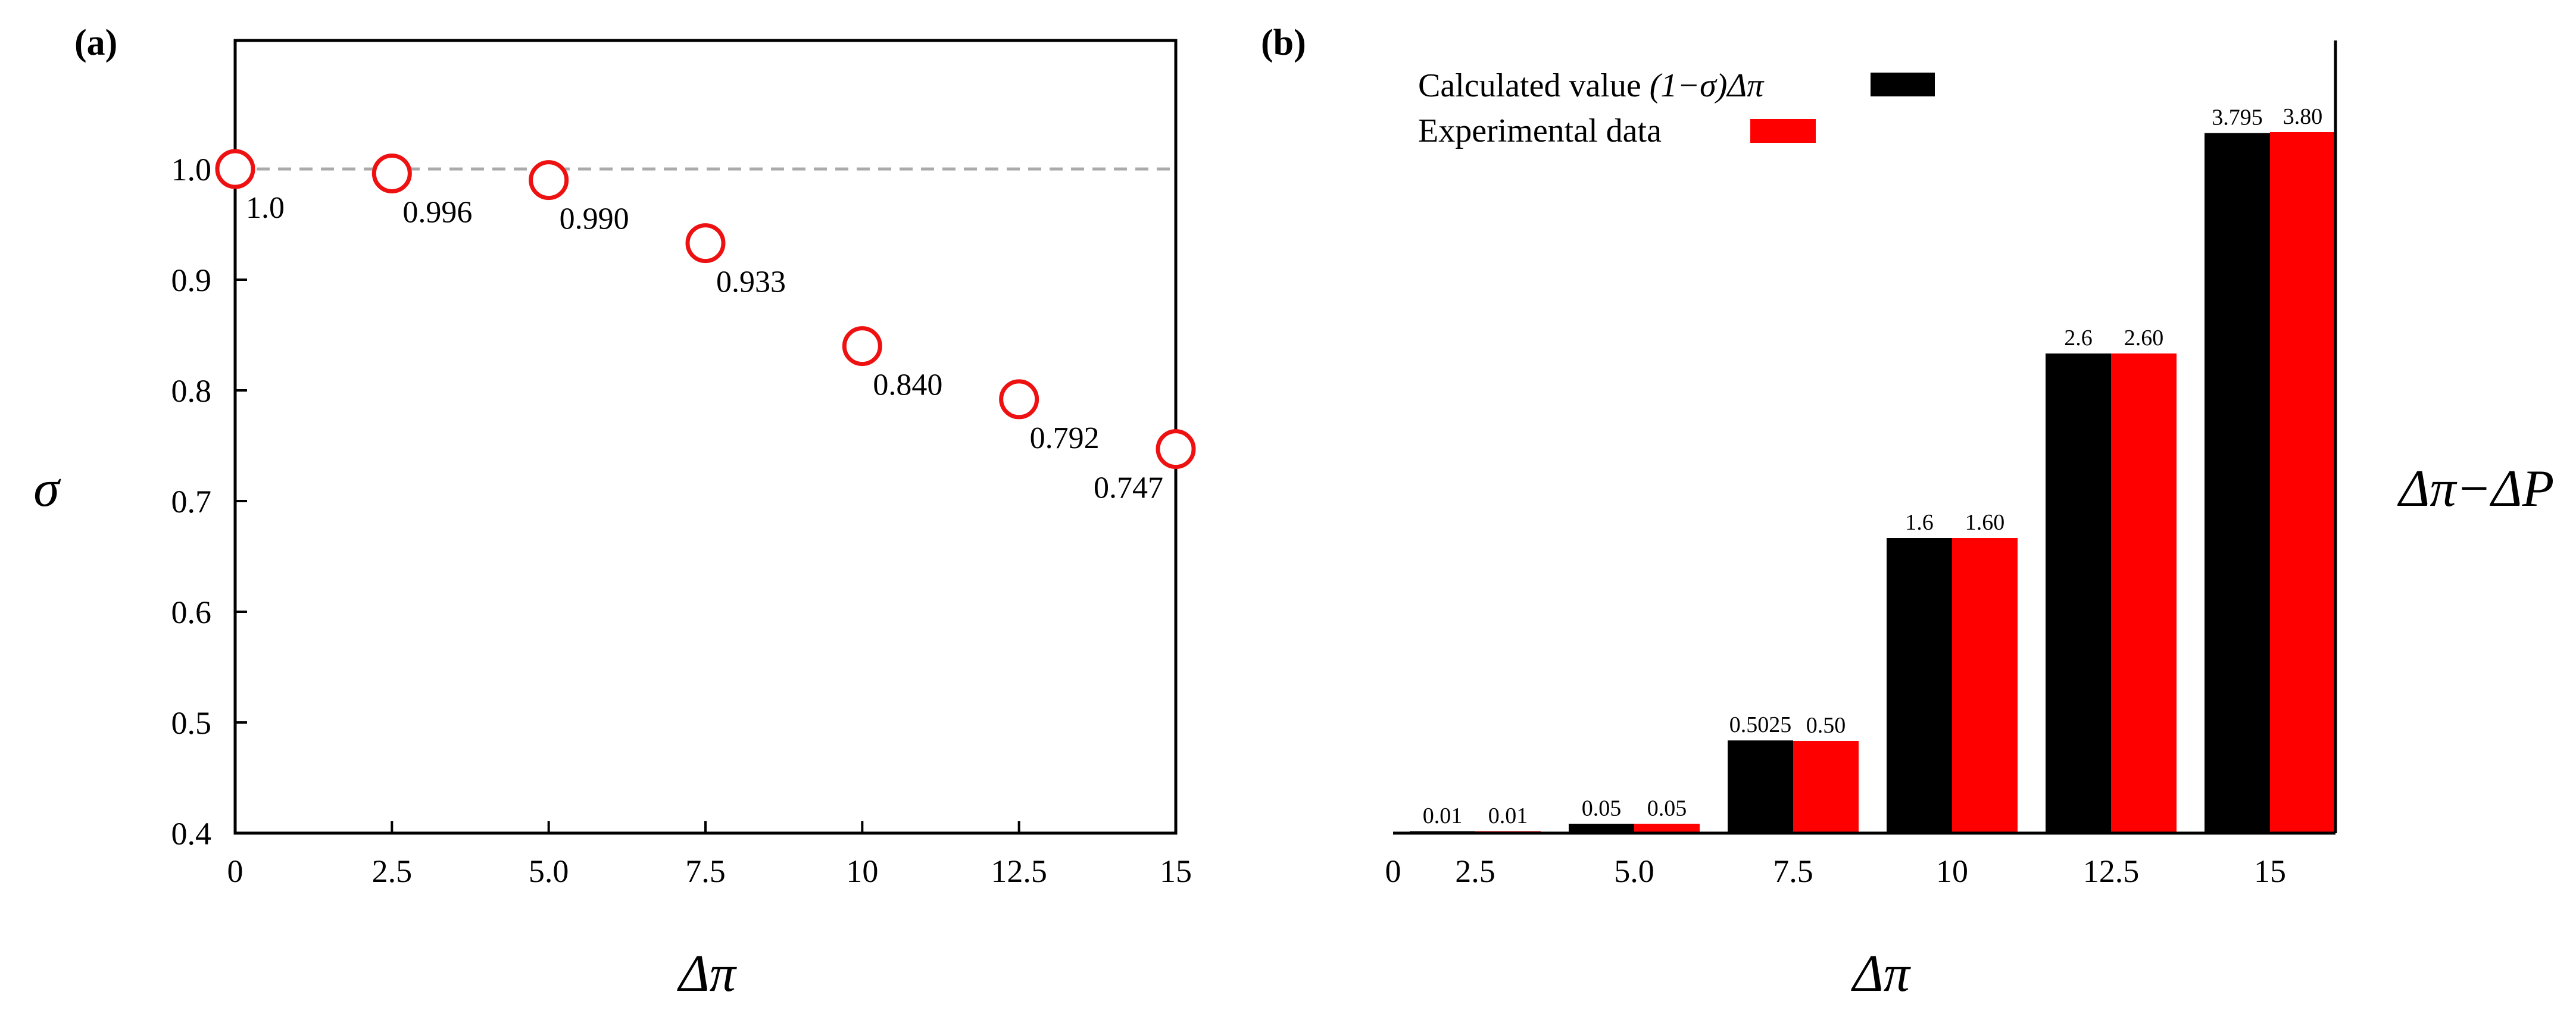  I want to click on legend-label-experimental: Experimental data, so click(1540, 130).